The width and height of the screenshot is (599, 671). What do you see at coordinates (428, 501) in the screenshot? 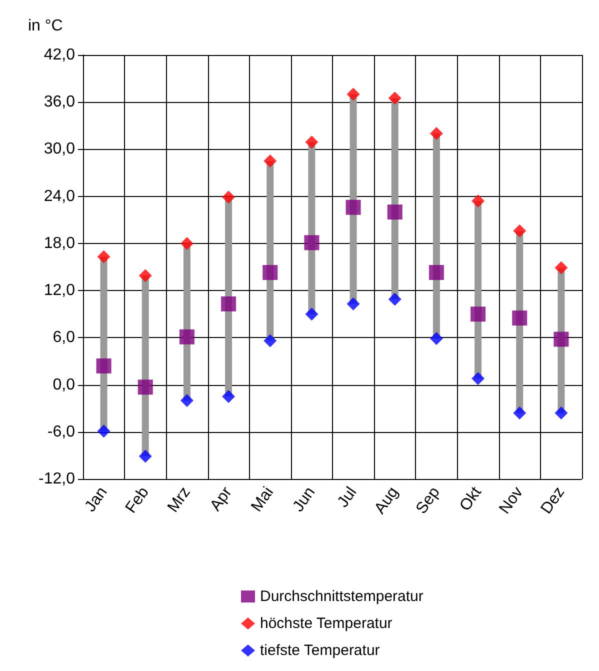
I see `x-tick-label: Sep` at bounding box center [428, 501].